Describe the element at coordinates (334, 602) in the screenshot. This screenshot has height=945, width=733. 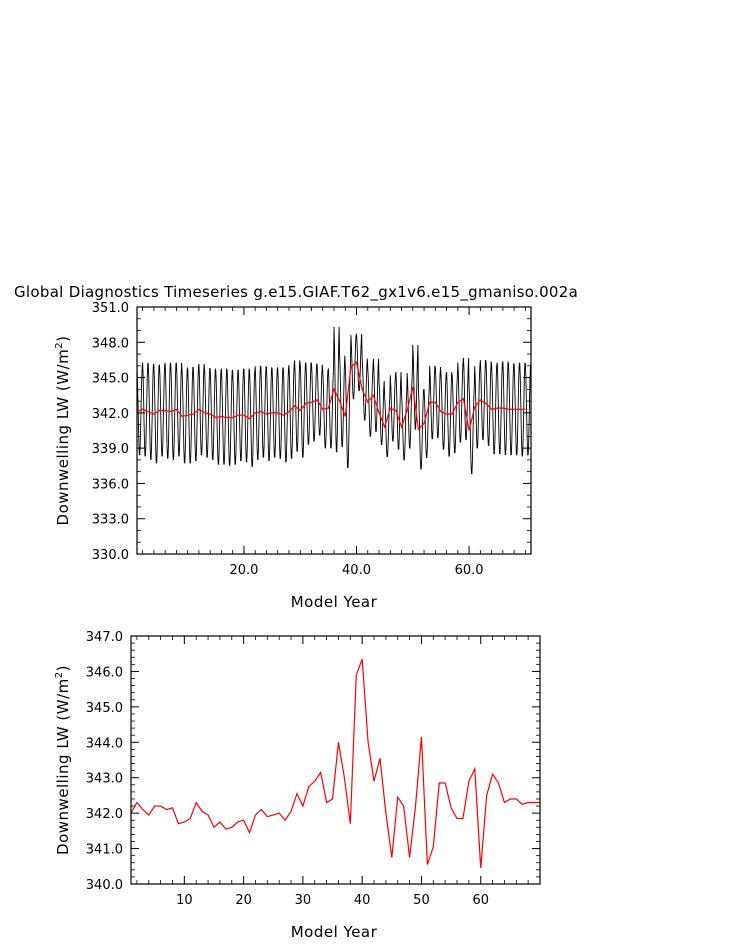
I see `top-x-axis-label: Model Year` at that location.